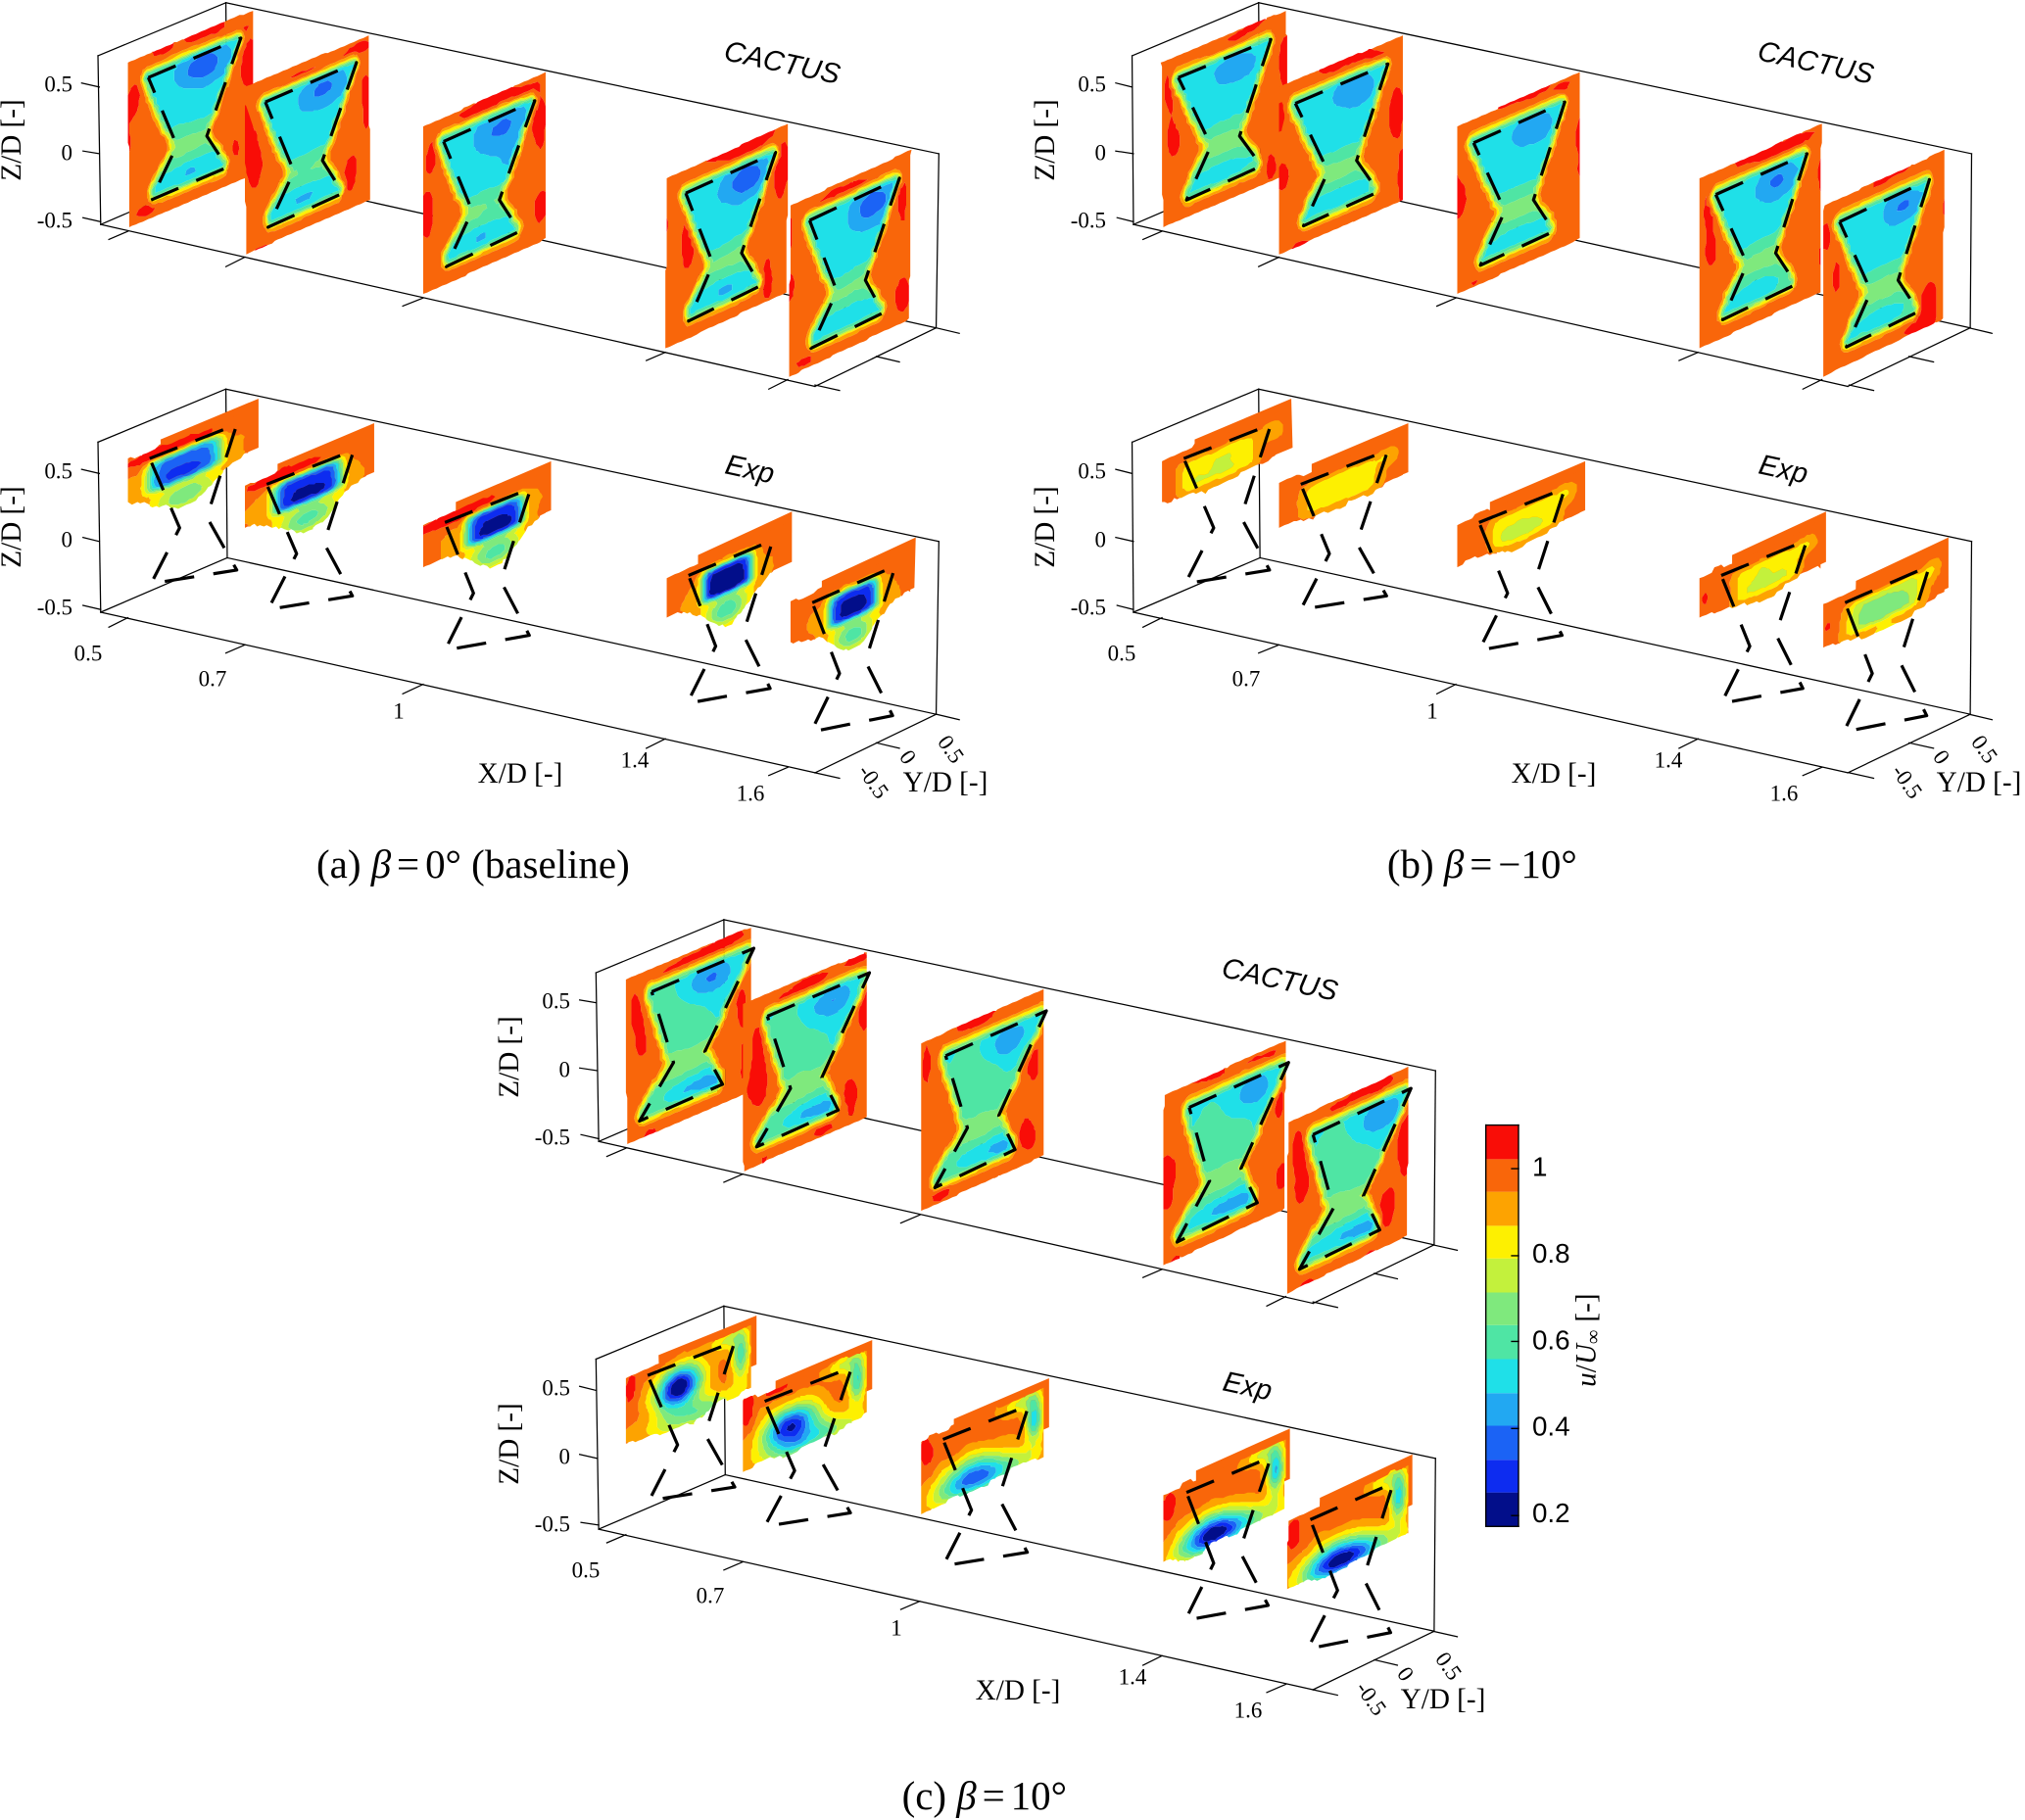 This screenshot has height=1820, width=2025. What do you see at coordinates (1551, 1513) in the screenshot?
I see `svg-text: 0.2` at bounding box center [1551, 1513].